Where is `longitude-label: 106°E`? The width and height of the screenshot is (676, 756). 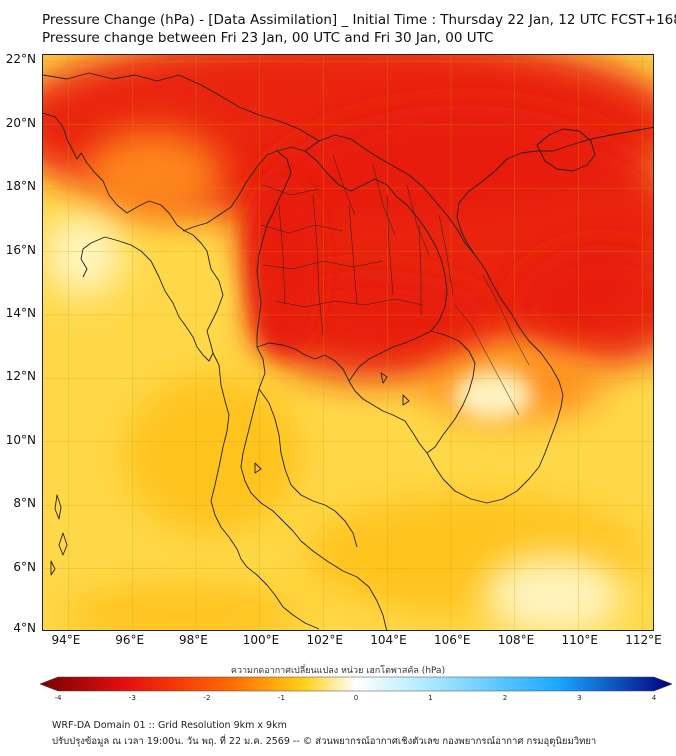
longitude-label: 106°E is located at coordinates (452, 640).